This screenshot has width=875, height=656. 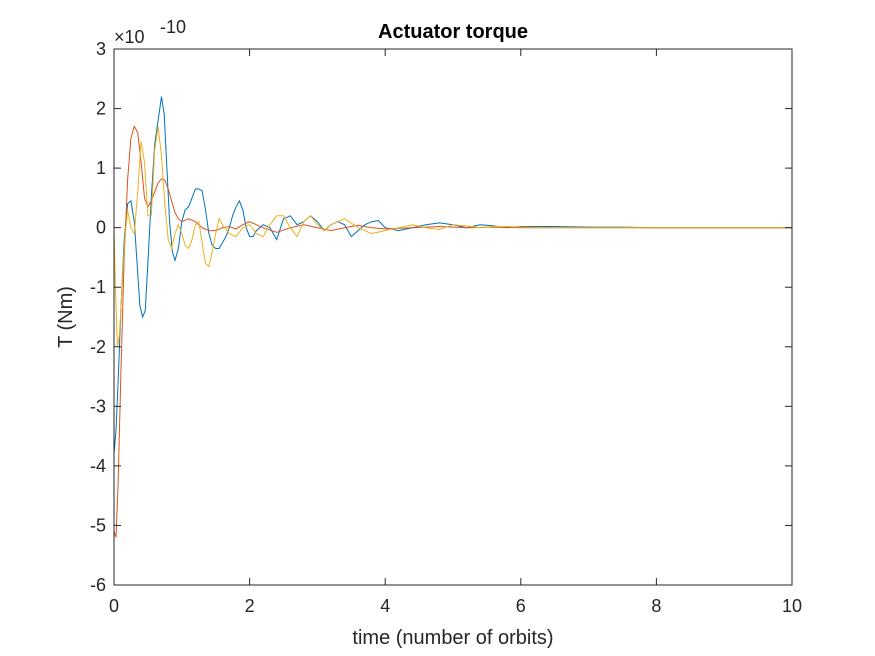 I want to click on y-tick-label: -3, so click(x=98, y=406).